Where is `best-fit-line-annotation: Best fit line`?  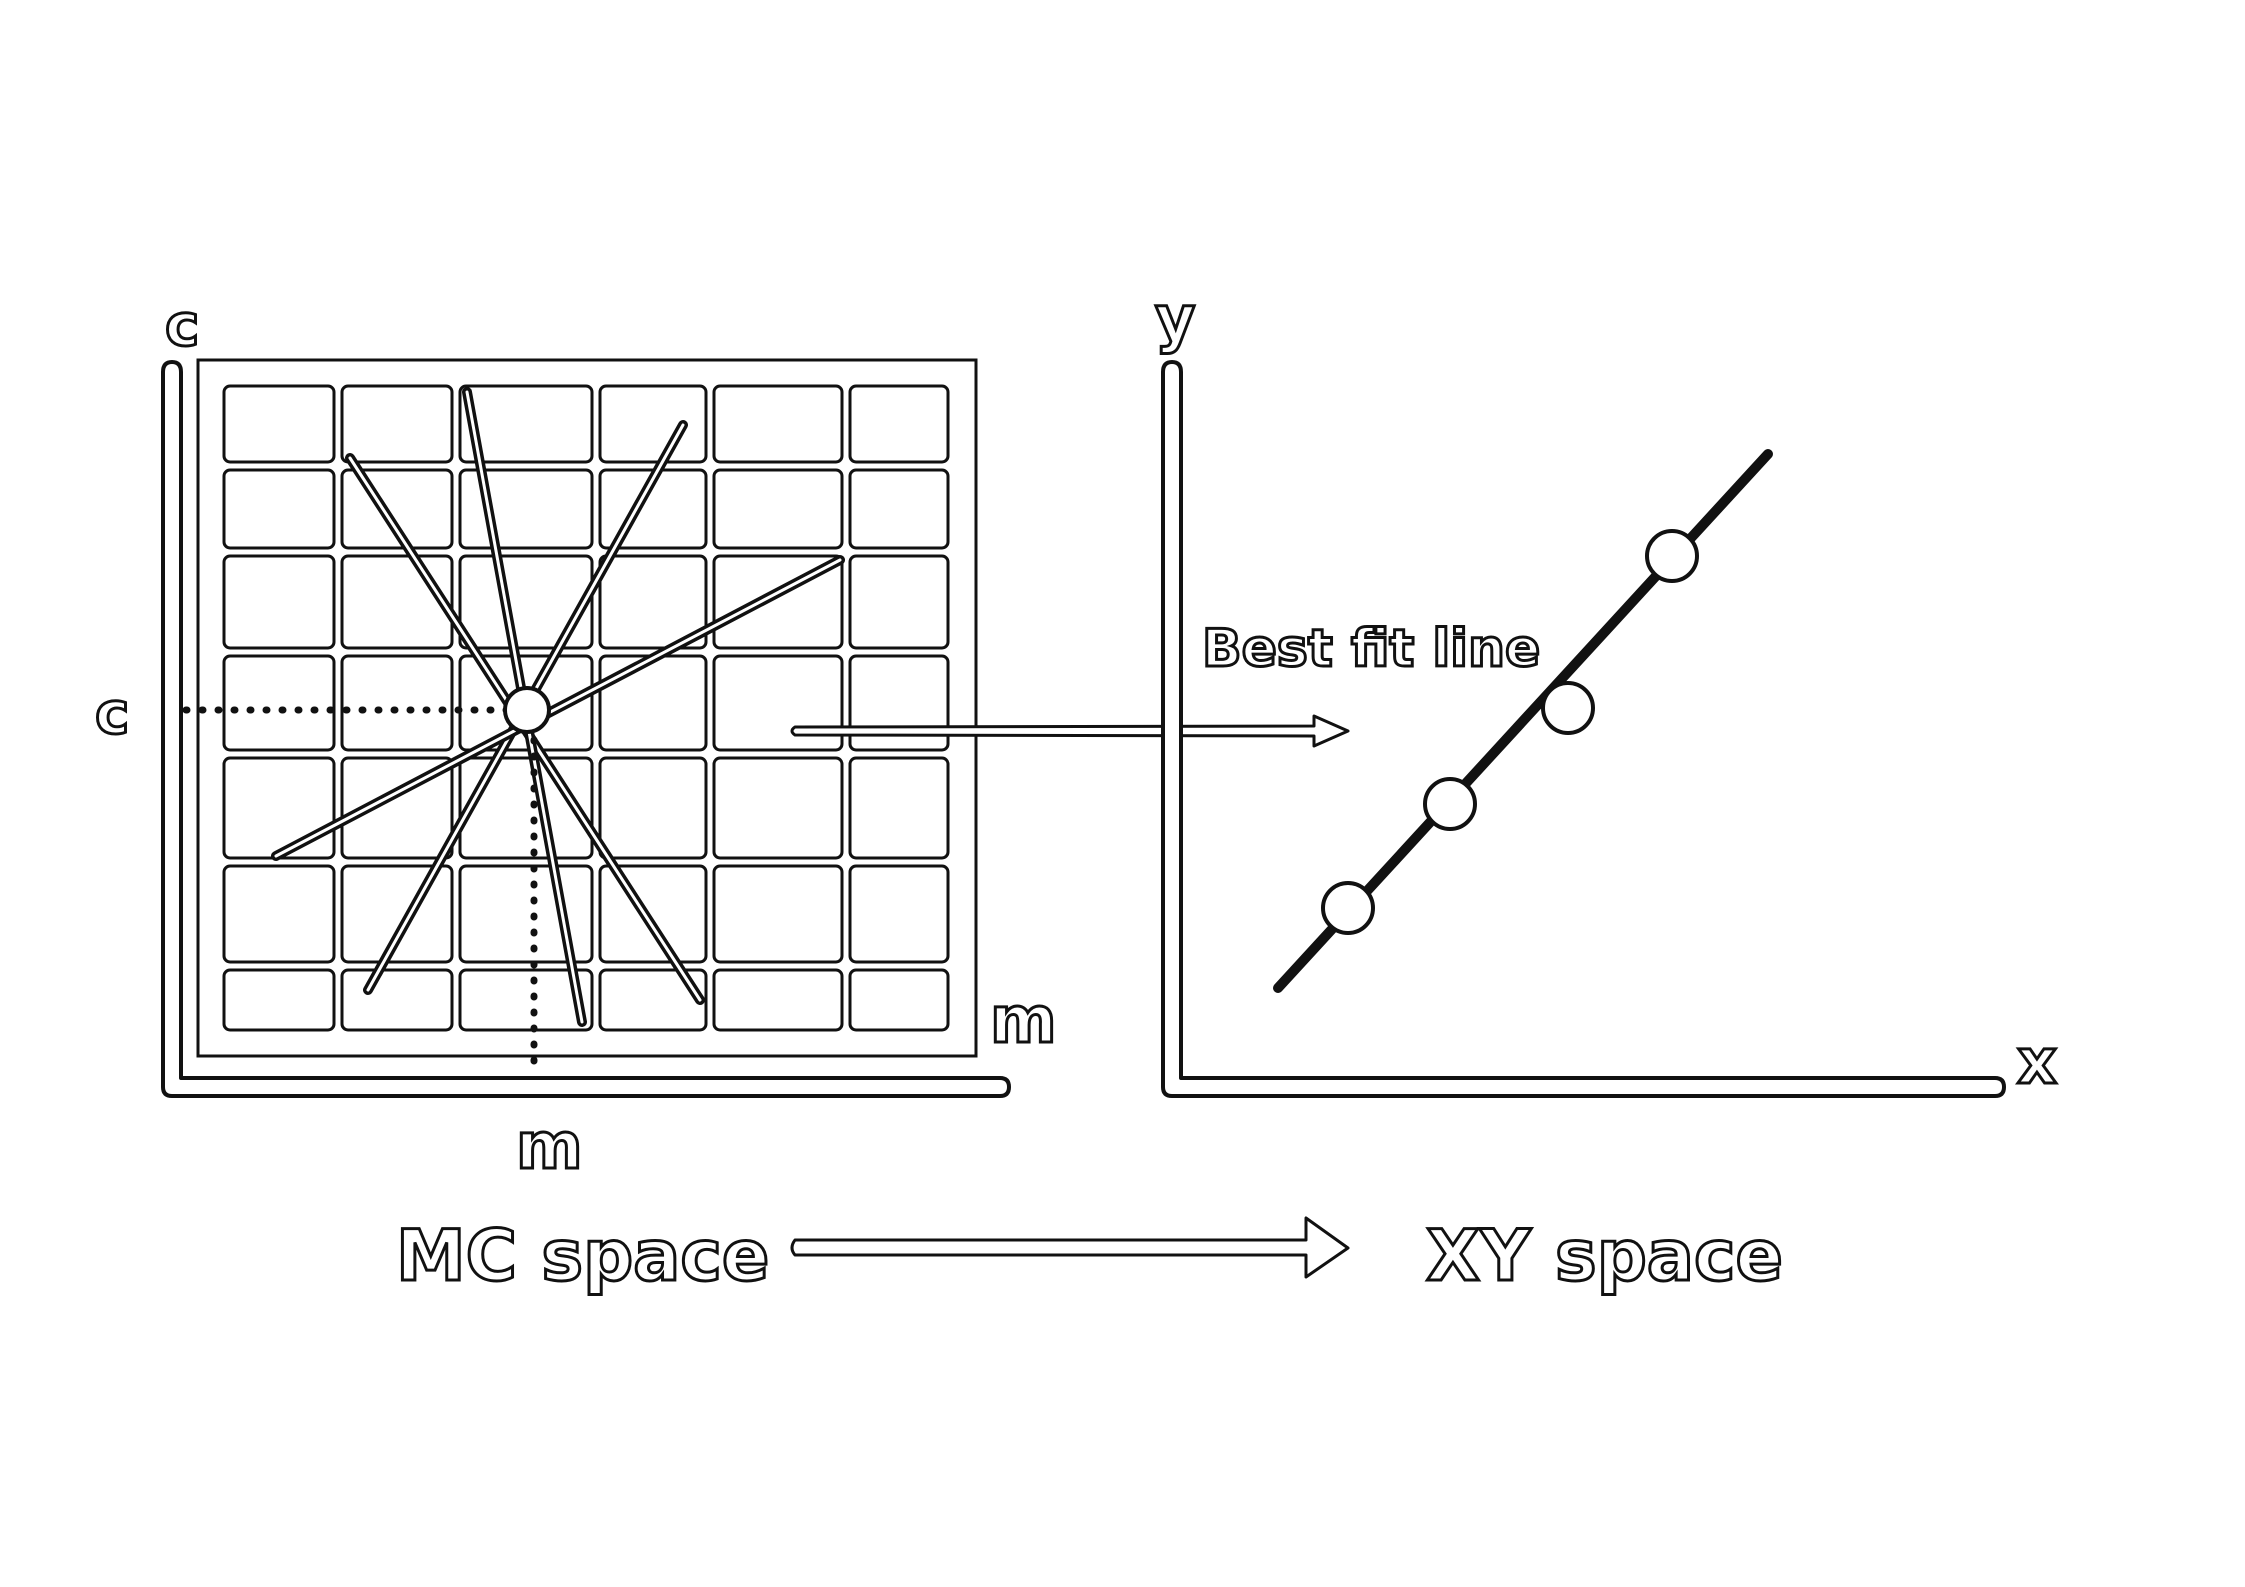
best-fit-line-annotation: Best fit line is located at coordinates (1371, 649).